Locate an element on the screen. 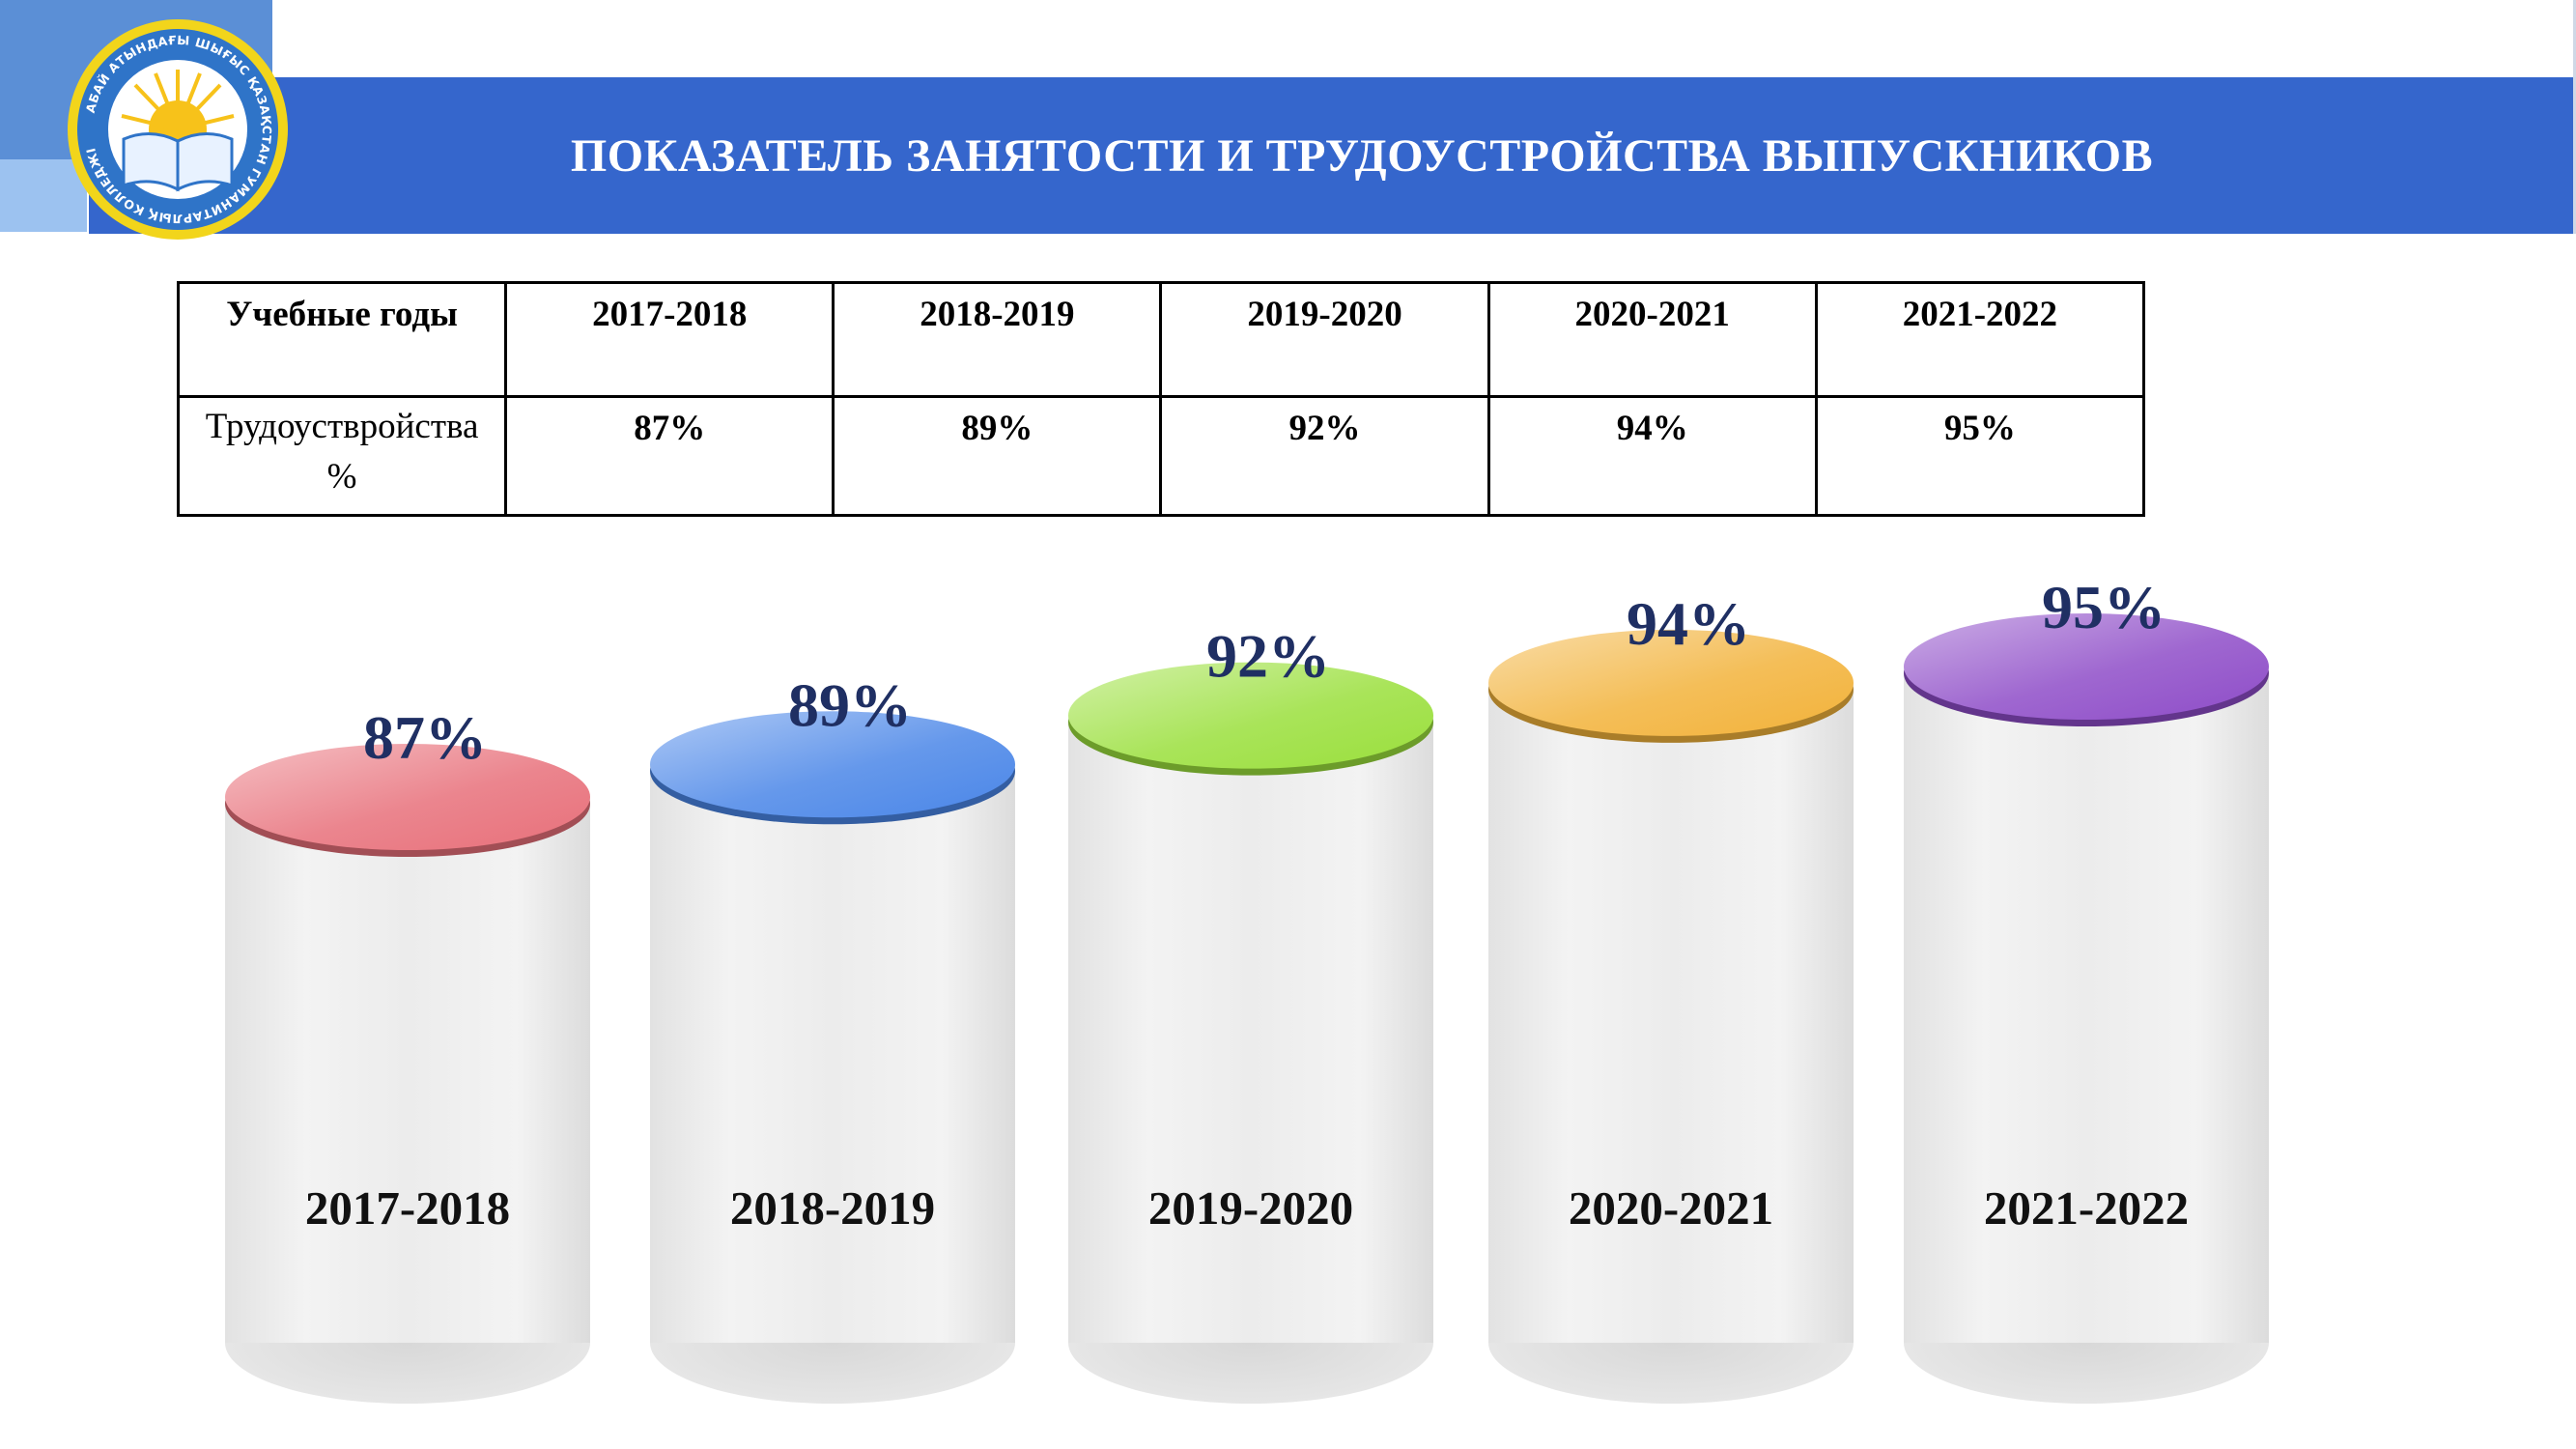 The height and width of the screenshot is (1449, 2576). table-year-cell: 2020-2021 is located at coordinates (1652, 339).